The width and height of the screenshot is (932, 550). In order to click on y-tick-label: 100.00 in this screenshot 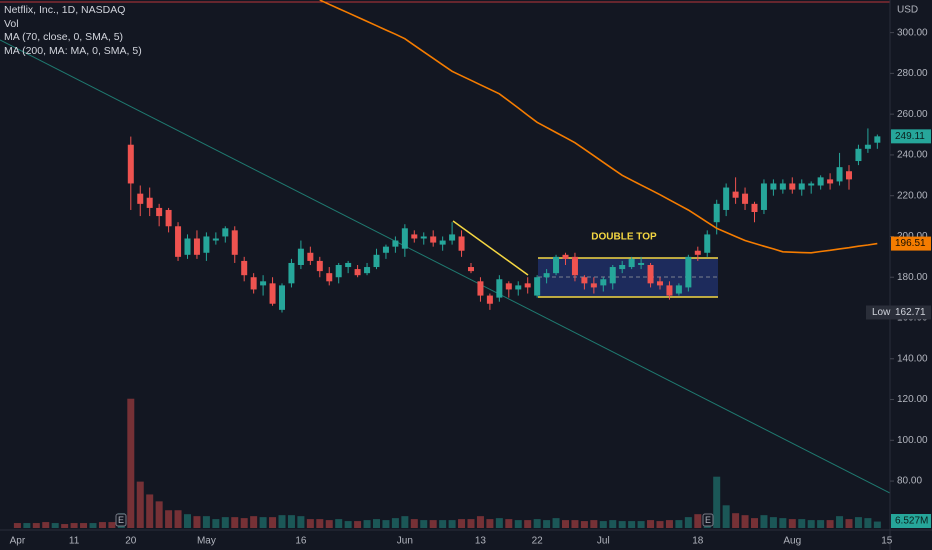, I will do `click(912, 440)`.